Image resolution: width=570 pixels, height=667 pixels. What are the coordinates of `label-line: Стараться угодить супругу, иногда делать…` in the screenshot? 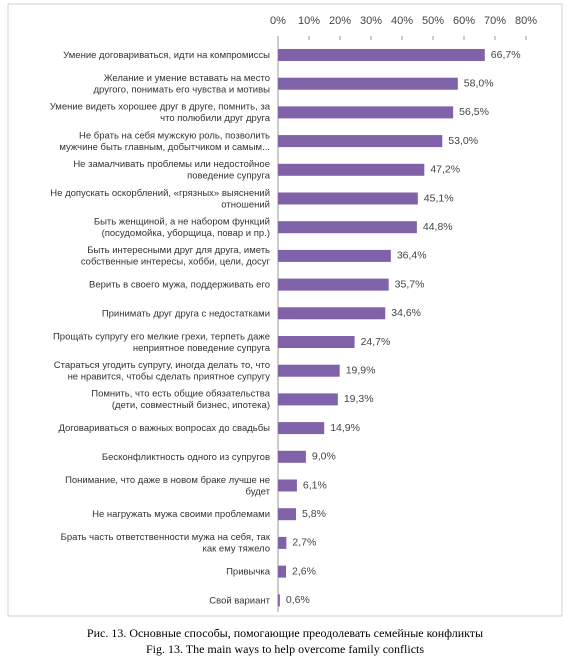 It's located at (162, 364).